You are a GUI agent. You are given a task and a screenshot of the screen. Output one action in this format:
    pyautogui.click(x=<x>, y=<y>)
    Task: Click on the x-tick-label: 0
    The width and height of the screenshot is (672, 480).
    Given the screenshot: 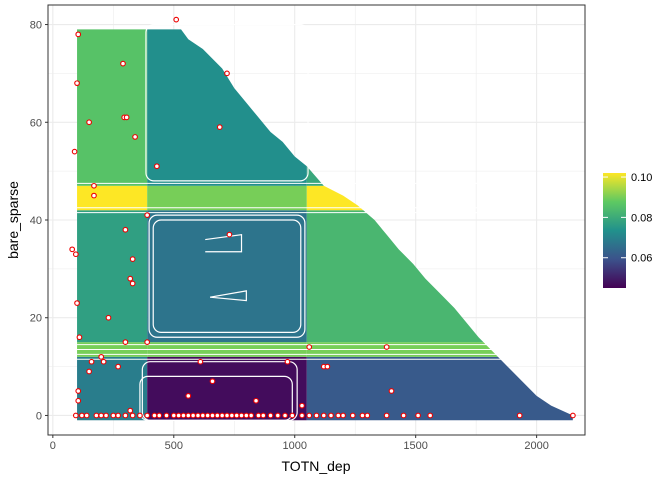 What is the action you would take?
    pyautogui.click(x=53, y=446)
    